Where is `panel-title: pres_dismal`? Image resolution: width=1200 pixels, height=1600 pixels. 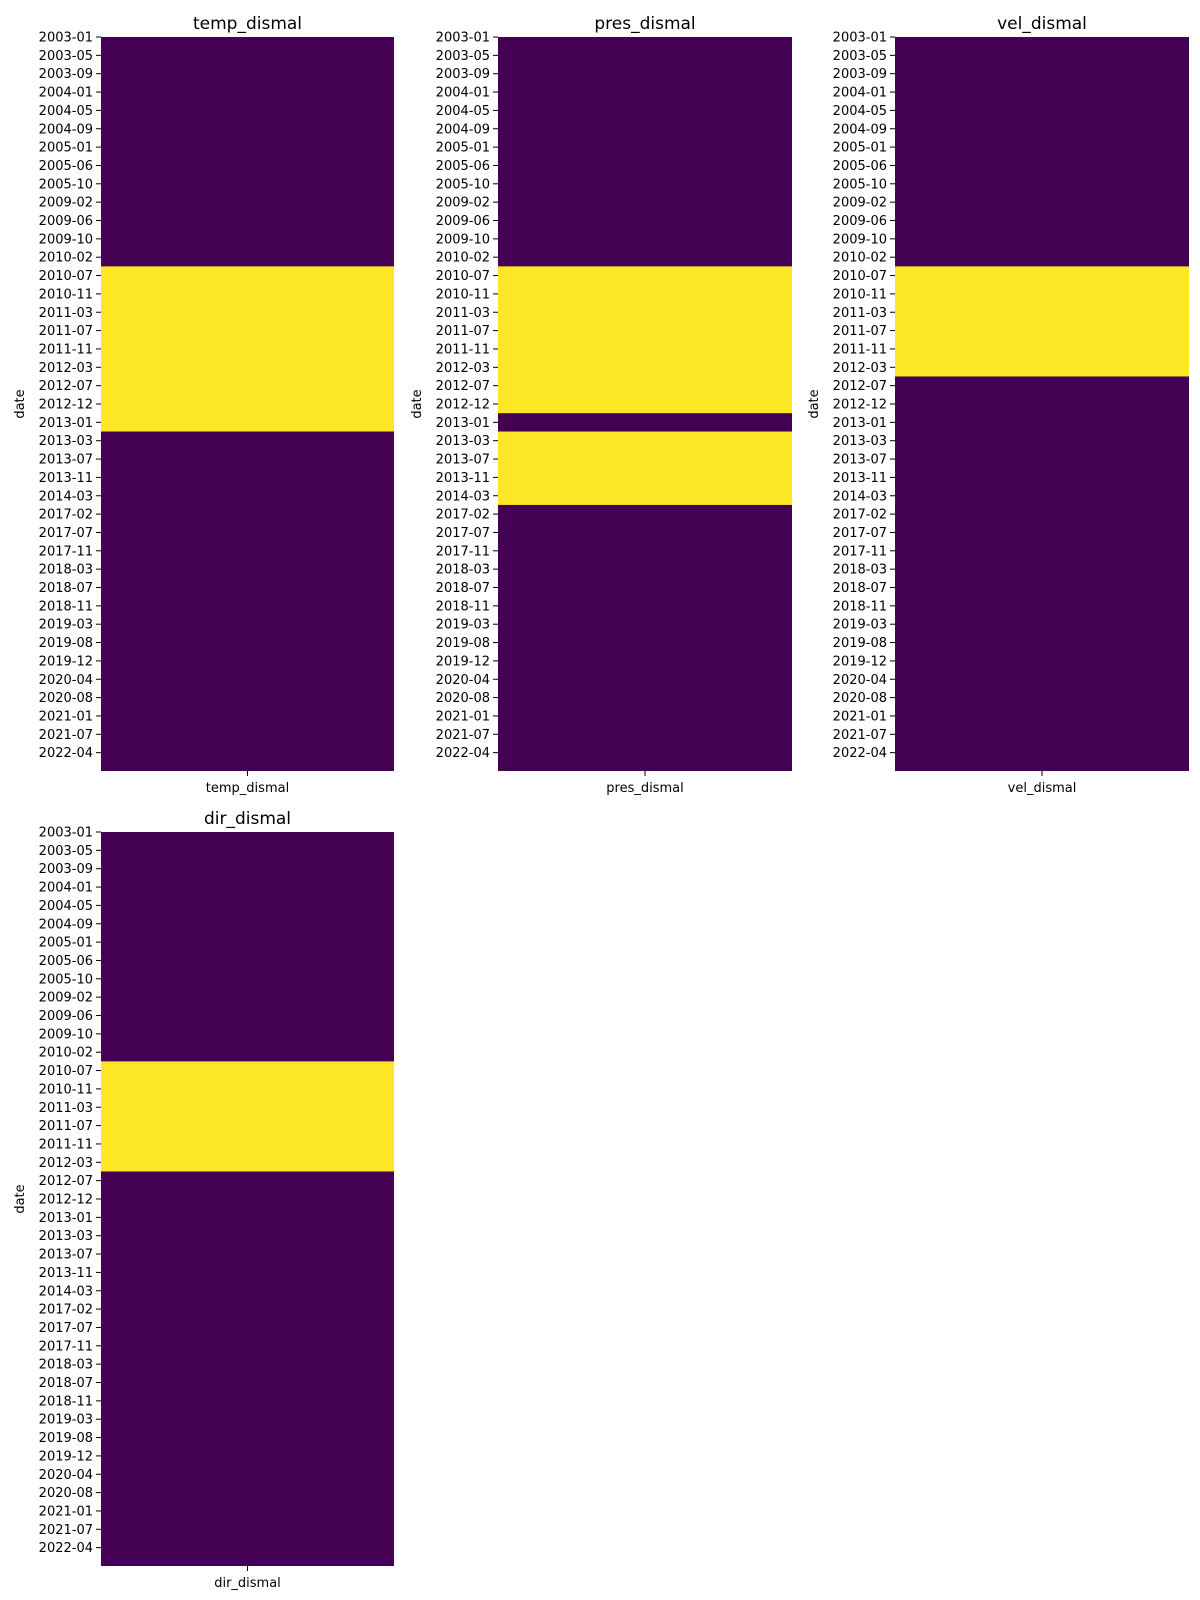
panel-title: pres_dismal is located at coordinates (644, 24).